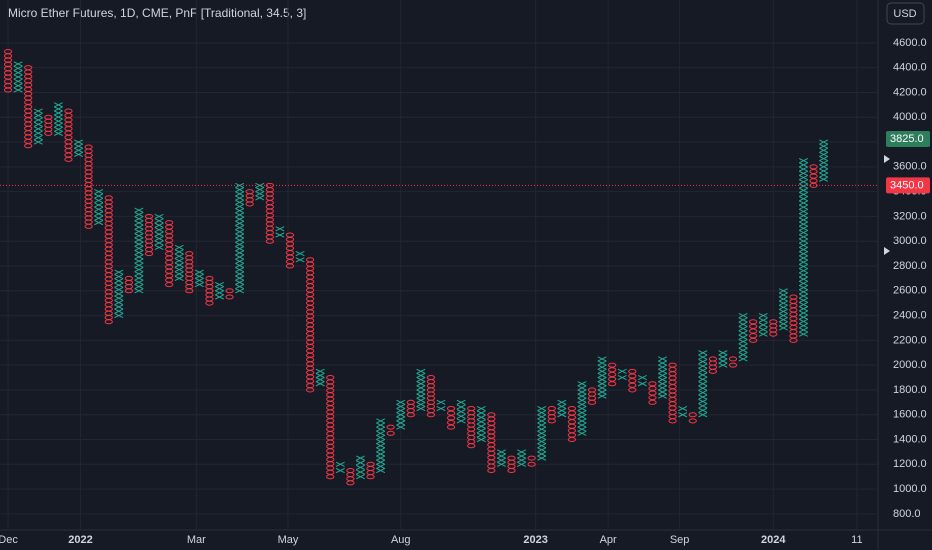 Image resolution: width=932 pixels, height=550 pixels. Describe the element at coordinates (910, 439) in the screenshot. I see `y-tick-label: 1400.0` at that location.